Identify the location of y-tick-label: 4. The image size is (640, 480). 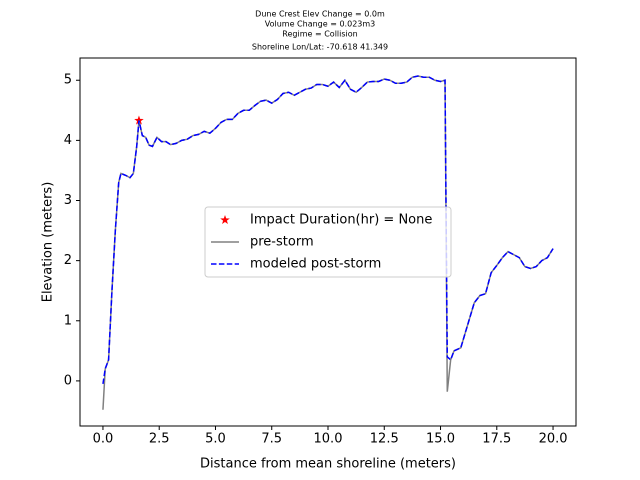
(68, 140).